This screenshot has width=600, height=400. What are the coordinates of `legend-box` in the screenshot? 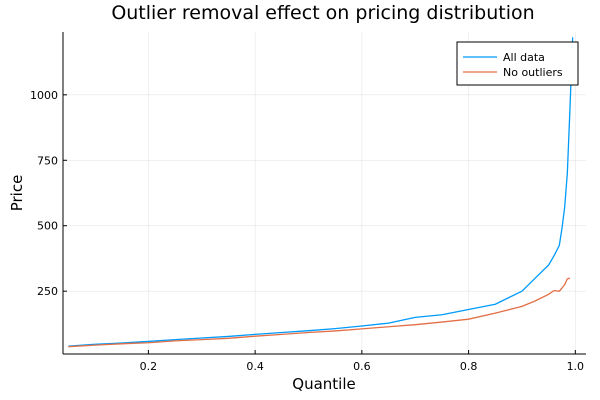 It's located at (517, 63).